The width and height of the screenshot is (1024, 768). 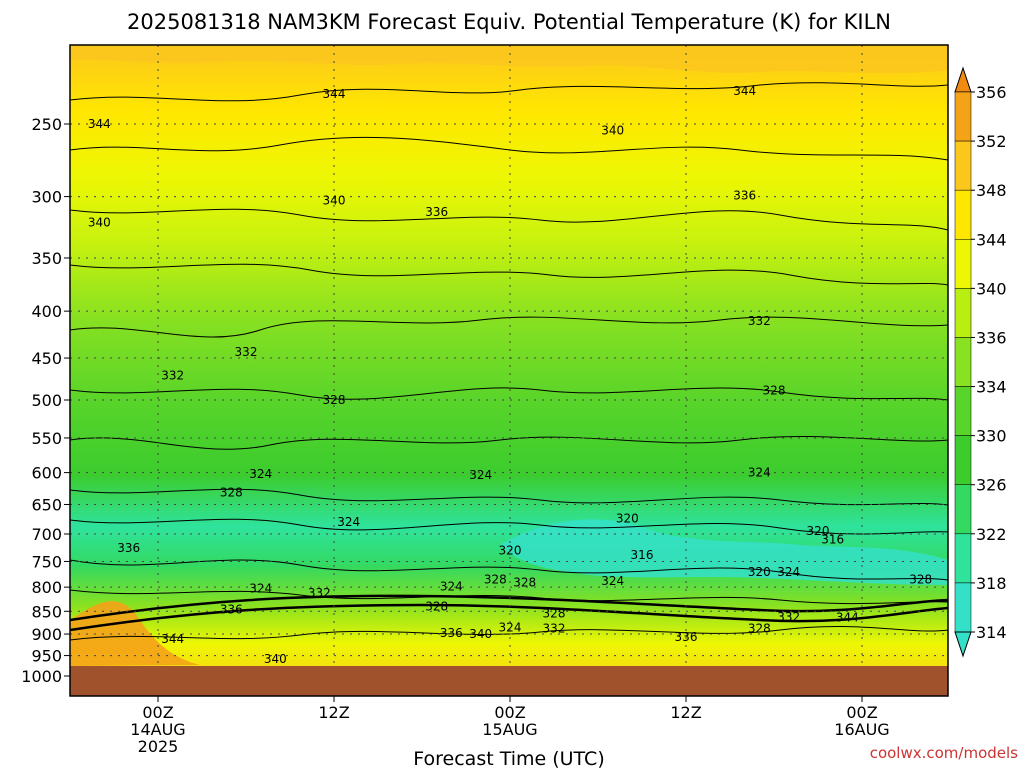 What do you see at coordinates (508, 758) in the screenshot?
I see `x-axis-label: Forecast Time (UTC)` at bounding box center [508, 758].